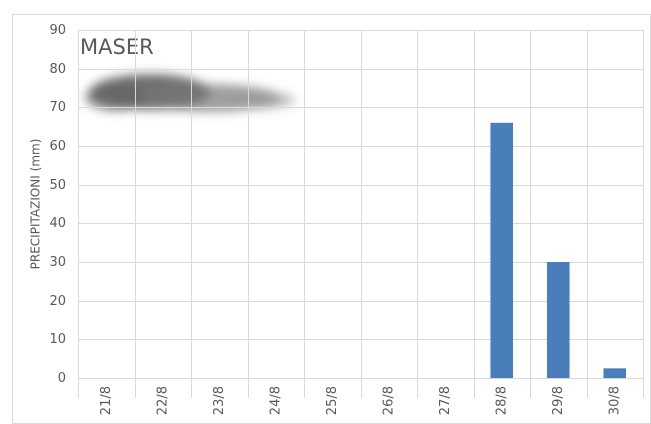 The height and width of the screenshot is (424, 651). I want to click on chart-title: MASER, so click(117, 47).